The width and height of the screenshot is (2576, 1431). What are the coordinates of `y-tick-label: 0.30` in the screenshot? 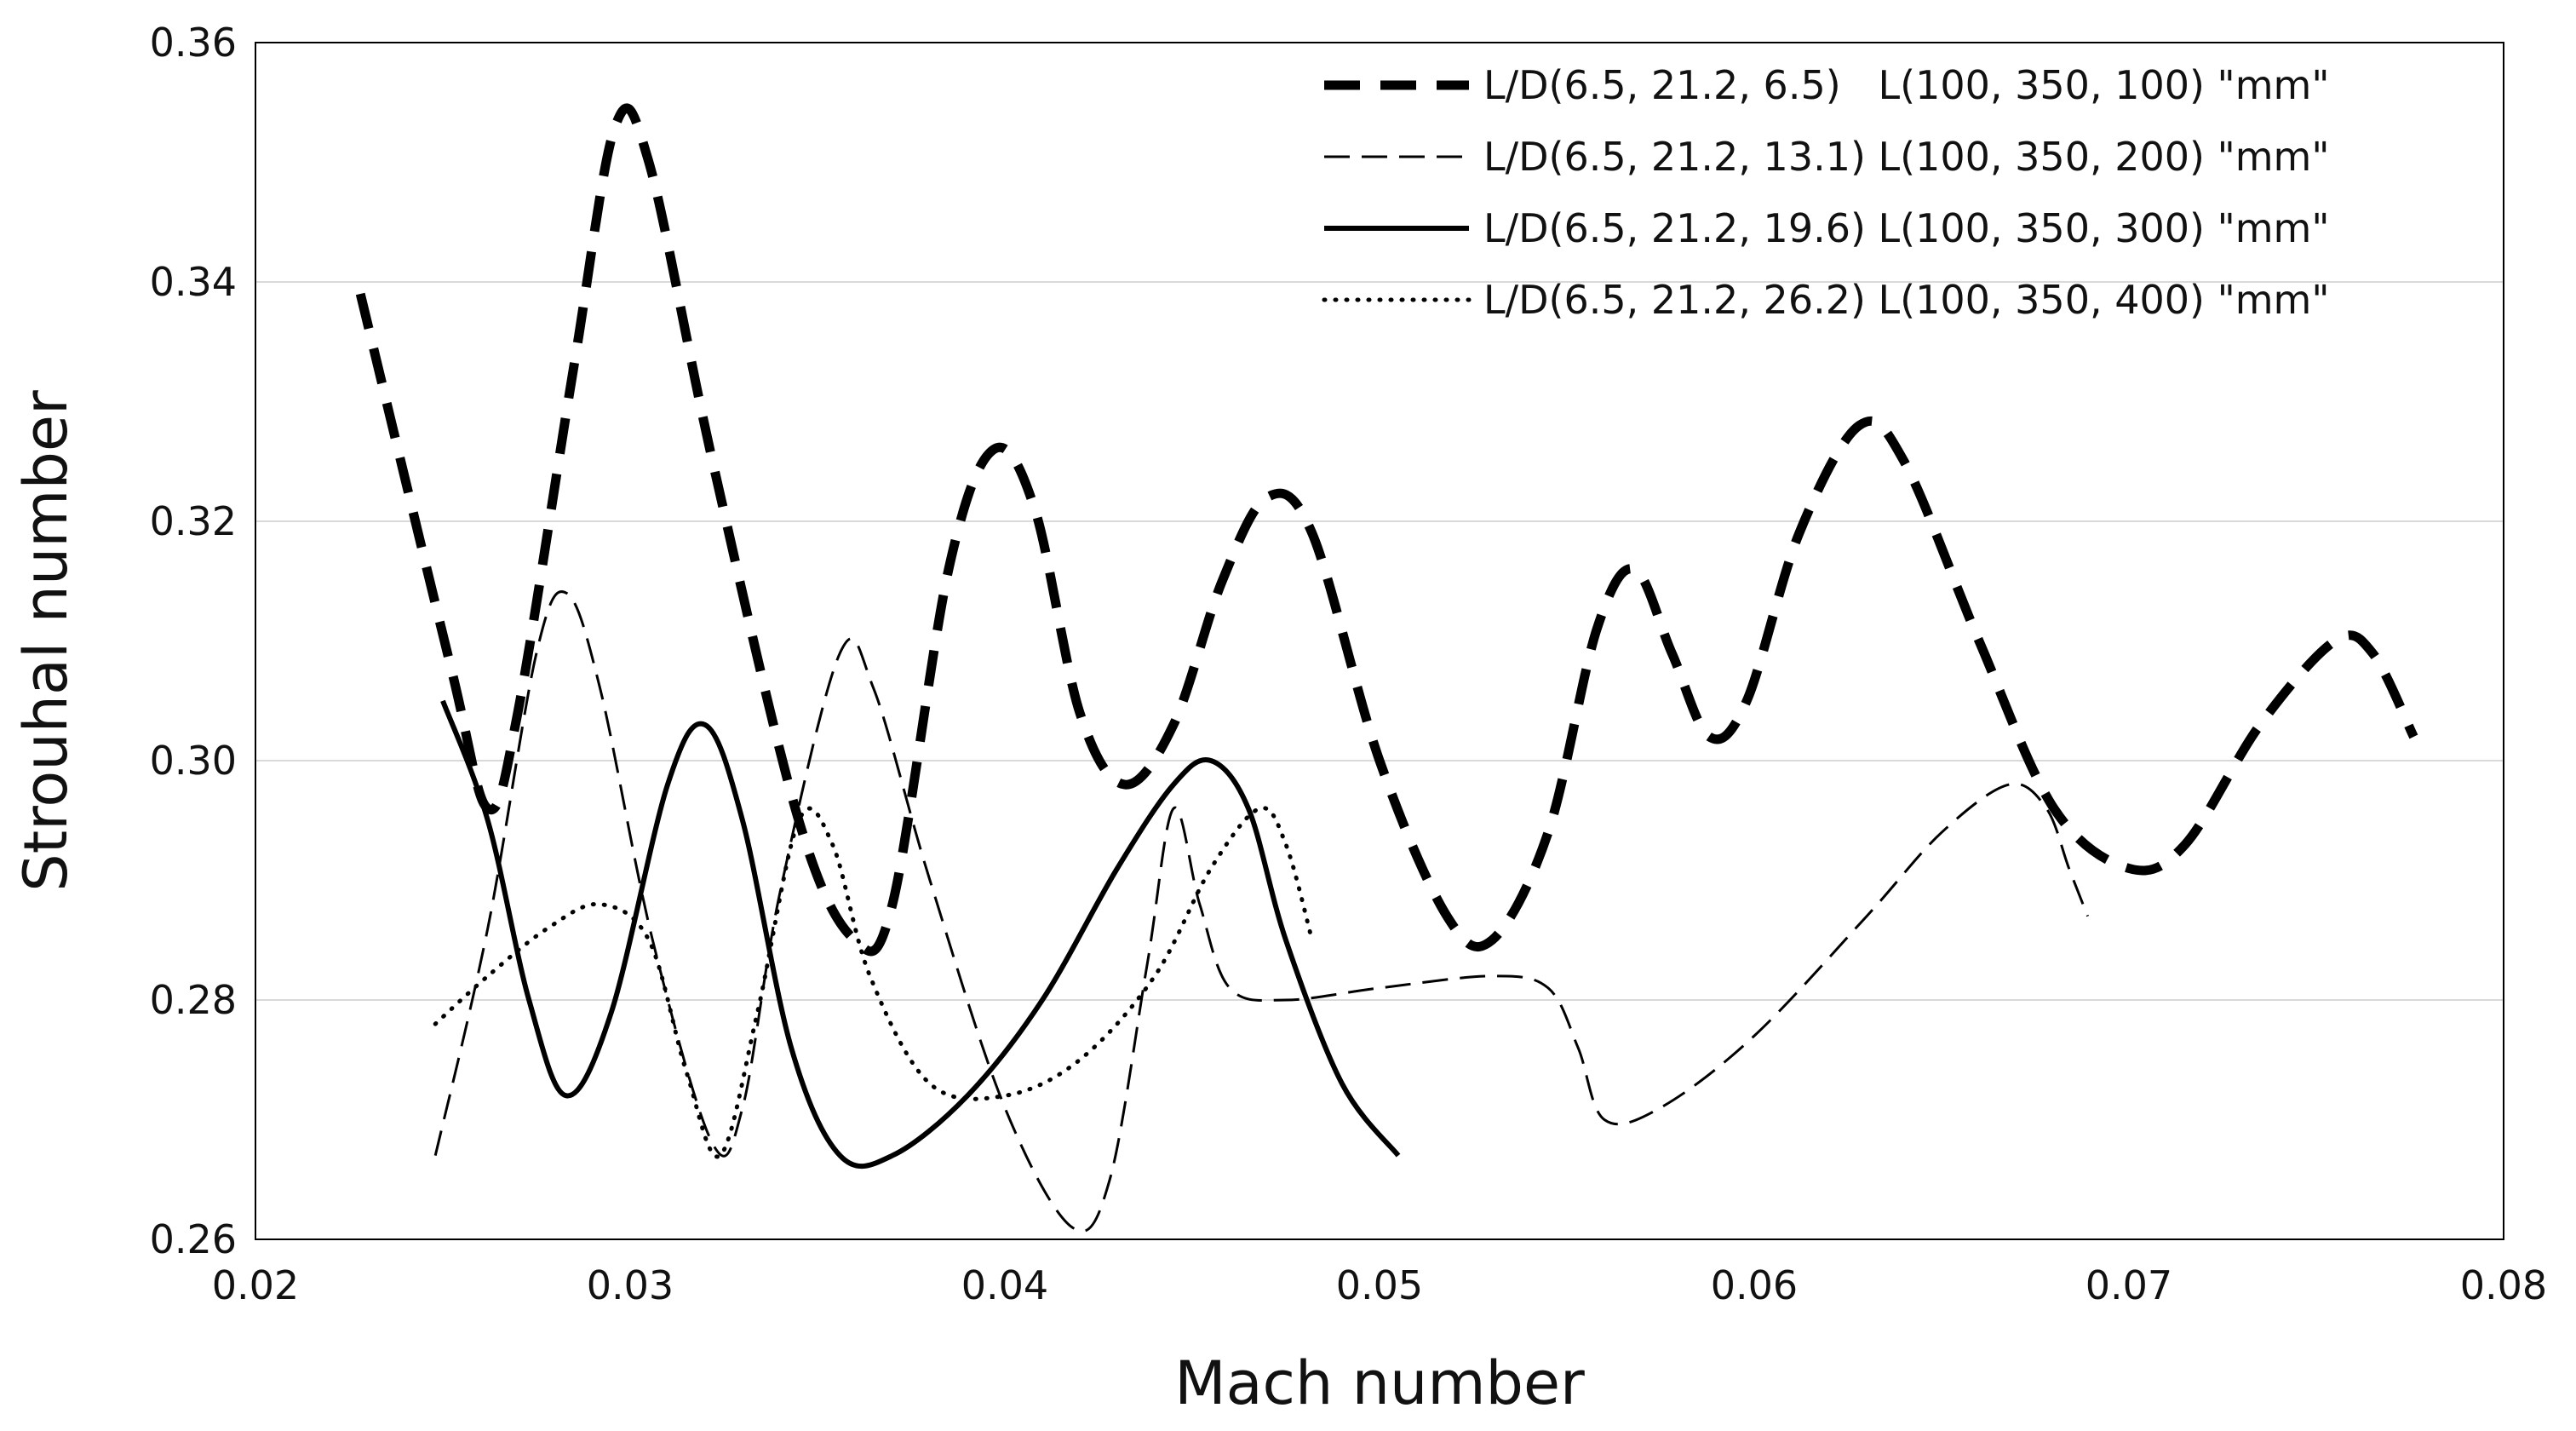 It's located at (193, 761).